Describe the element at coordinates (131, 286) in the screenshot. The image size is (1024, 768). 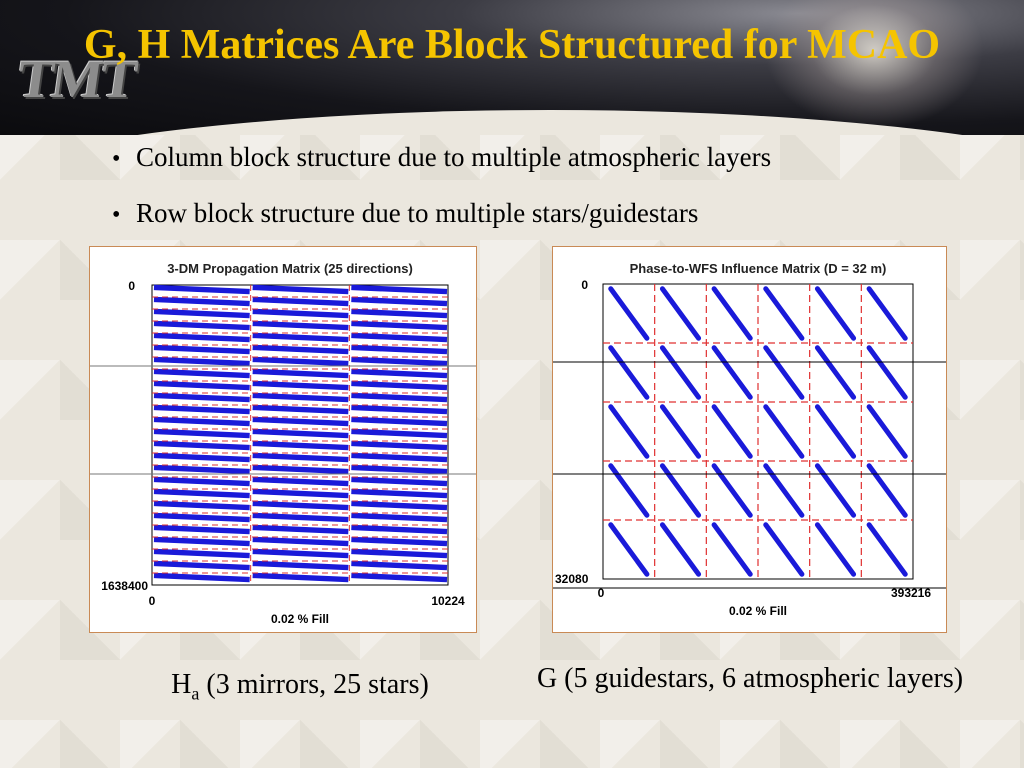
I see `left-y-top-label: 0` at that location.